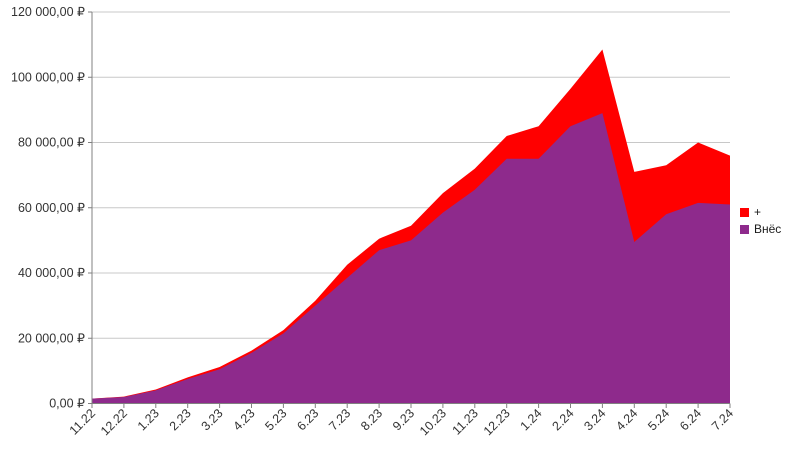  I want to click on x-axis-label: 1.24, so click(531, 419).